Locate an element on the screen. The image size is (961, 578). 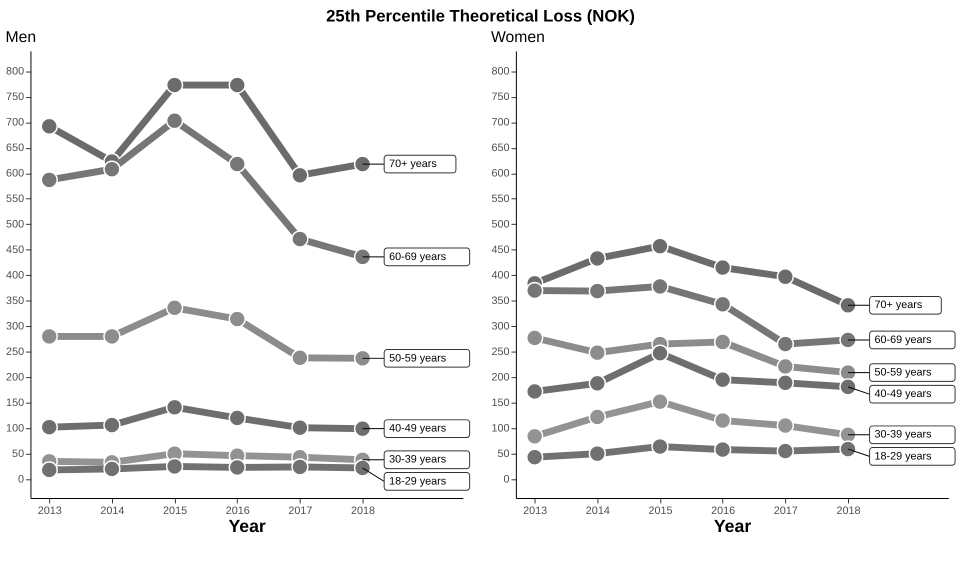
y-tick-label: 800 is located at coordinates (15, 72).